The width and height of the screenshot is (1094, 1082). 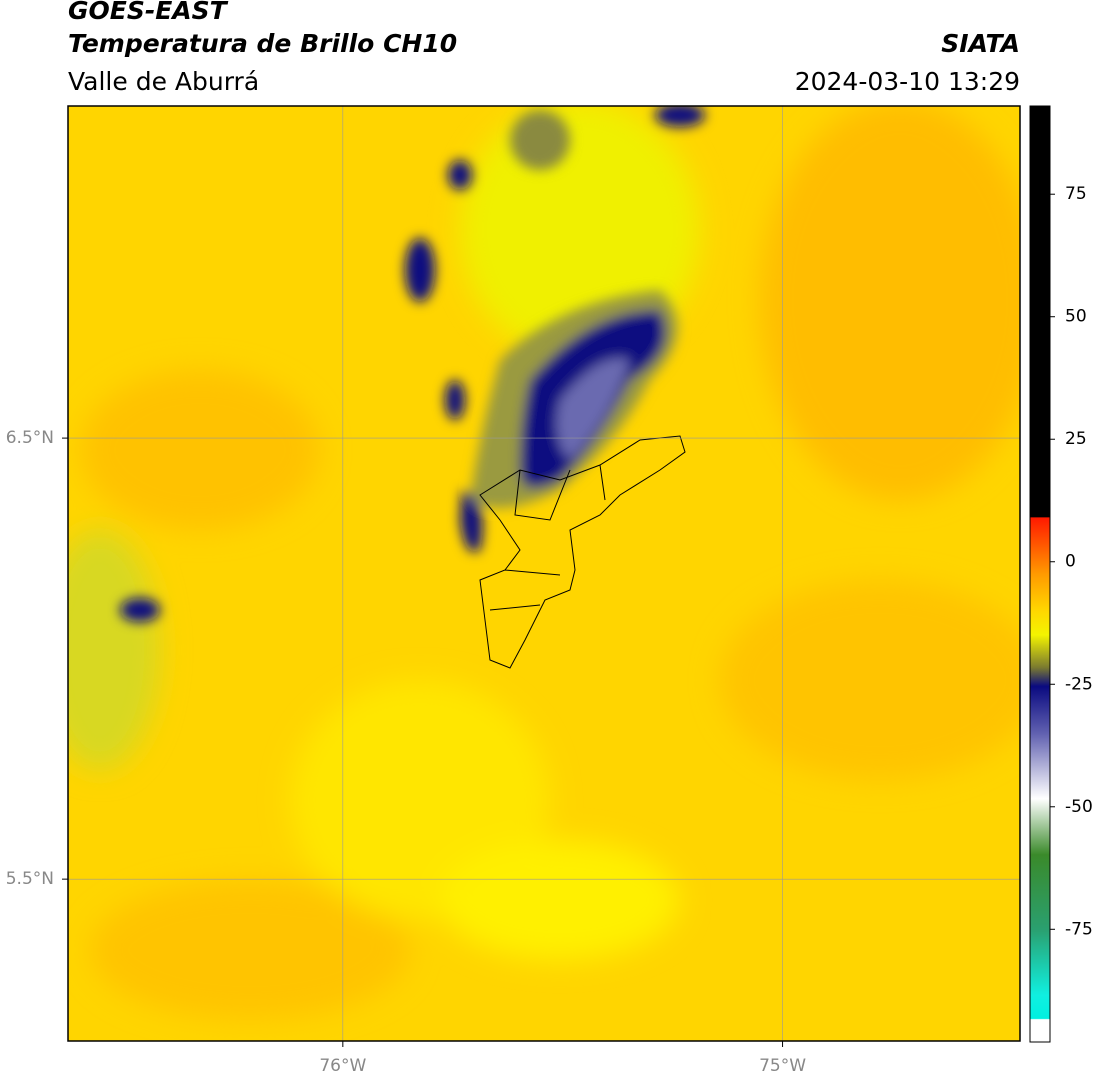 I want to click on y-tick-label: 5.5°N, so click(x=30, y=879).